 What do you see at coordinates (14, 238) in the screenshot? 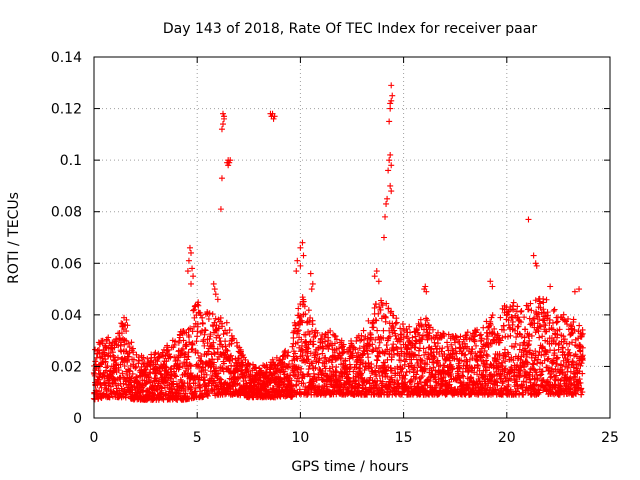
I see `y-axis-label: ROTI / TECUs` at bounding box center [14, 238].